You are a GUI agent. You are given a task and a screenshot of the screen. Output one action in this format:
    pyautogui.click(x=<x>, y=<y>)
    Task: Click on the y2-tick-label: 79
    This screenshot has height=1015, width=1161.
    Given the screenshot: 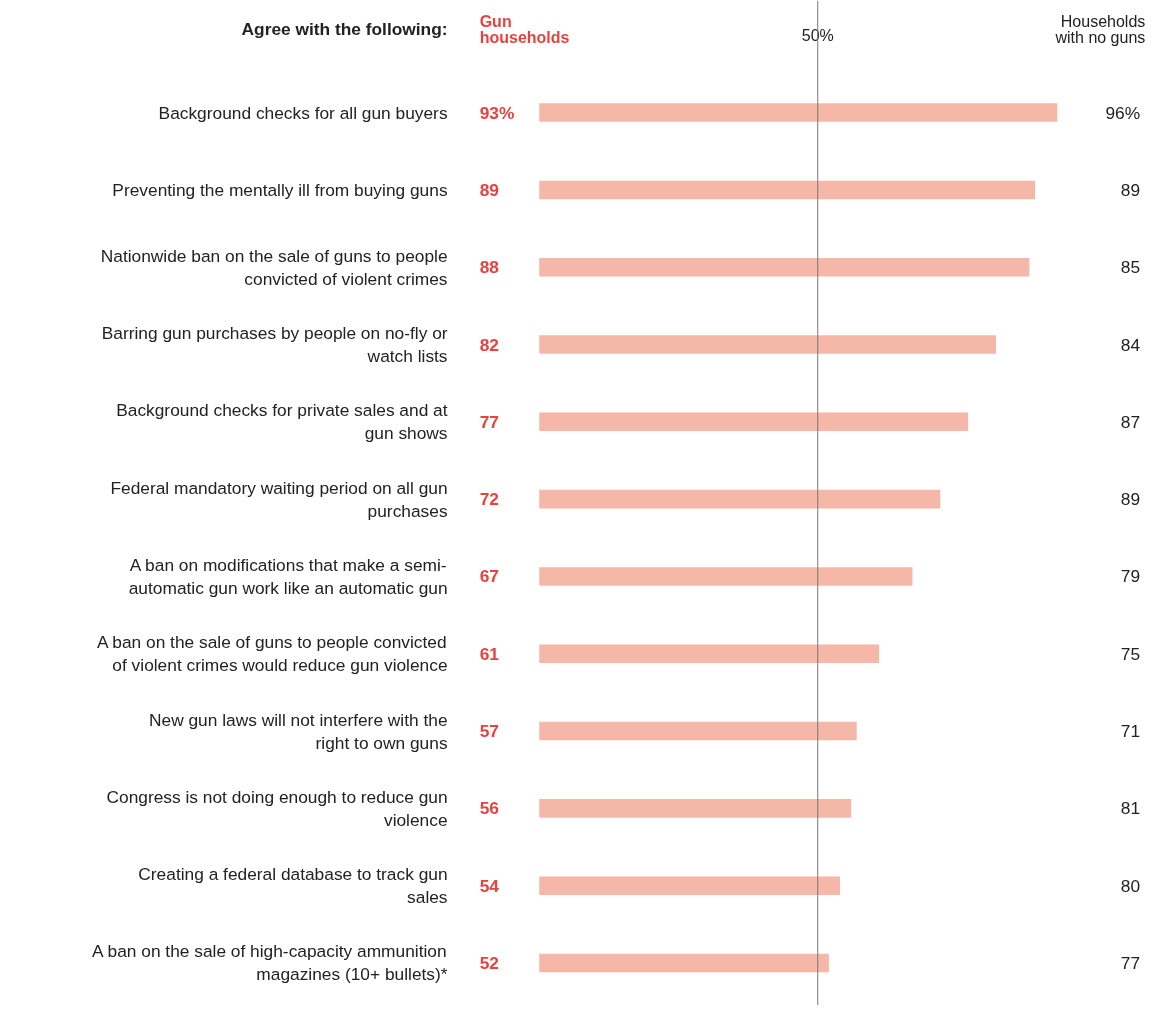 What is the action you would take?
    pyautogui.click(x=1130, y=576)
    